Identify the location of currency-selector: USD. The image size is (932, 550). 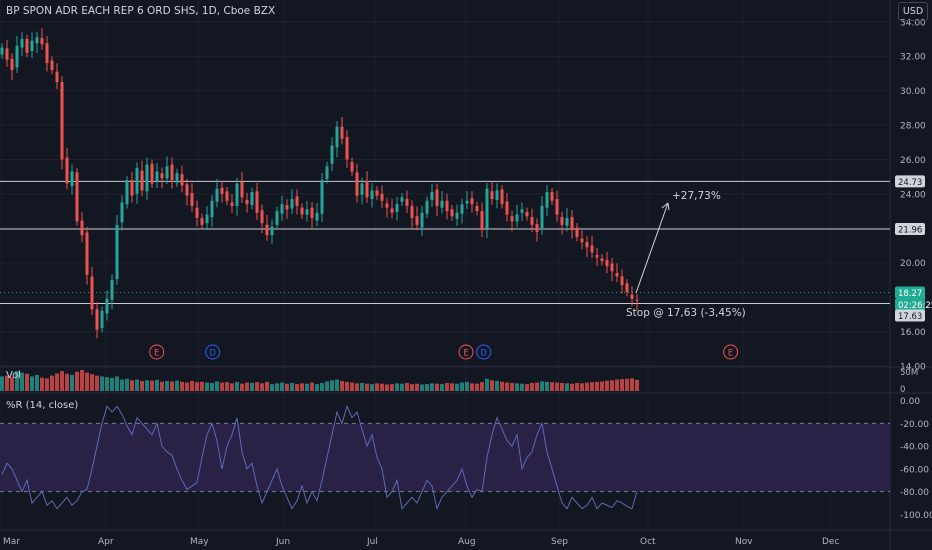
(913, 11).